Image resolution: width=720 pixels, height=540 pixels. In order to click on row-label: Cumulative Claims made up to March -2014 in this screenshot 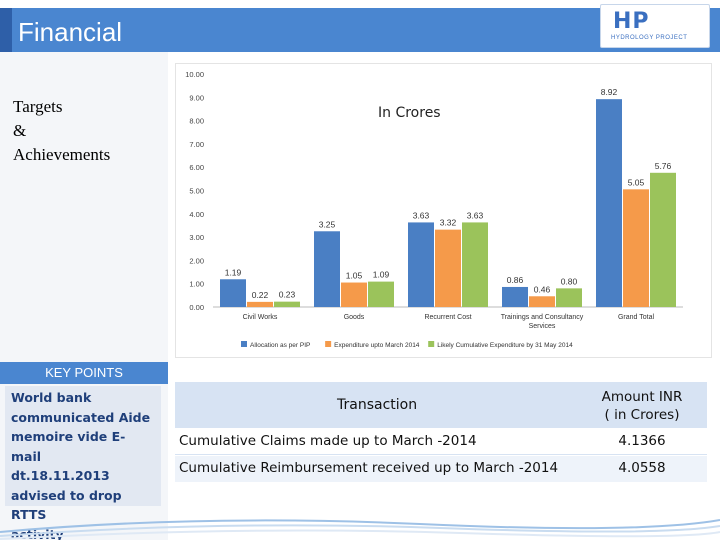, I will do `click(328, 441)`.